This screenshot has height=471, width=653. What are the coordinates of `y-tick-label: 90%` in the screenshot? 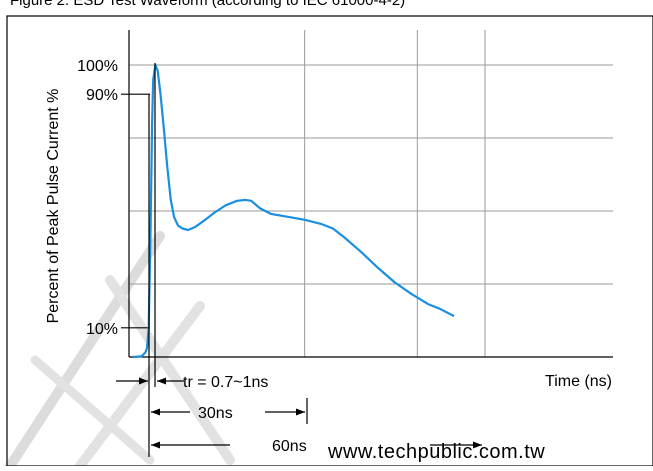 It's located at (102, 95).